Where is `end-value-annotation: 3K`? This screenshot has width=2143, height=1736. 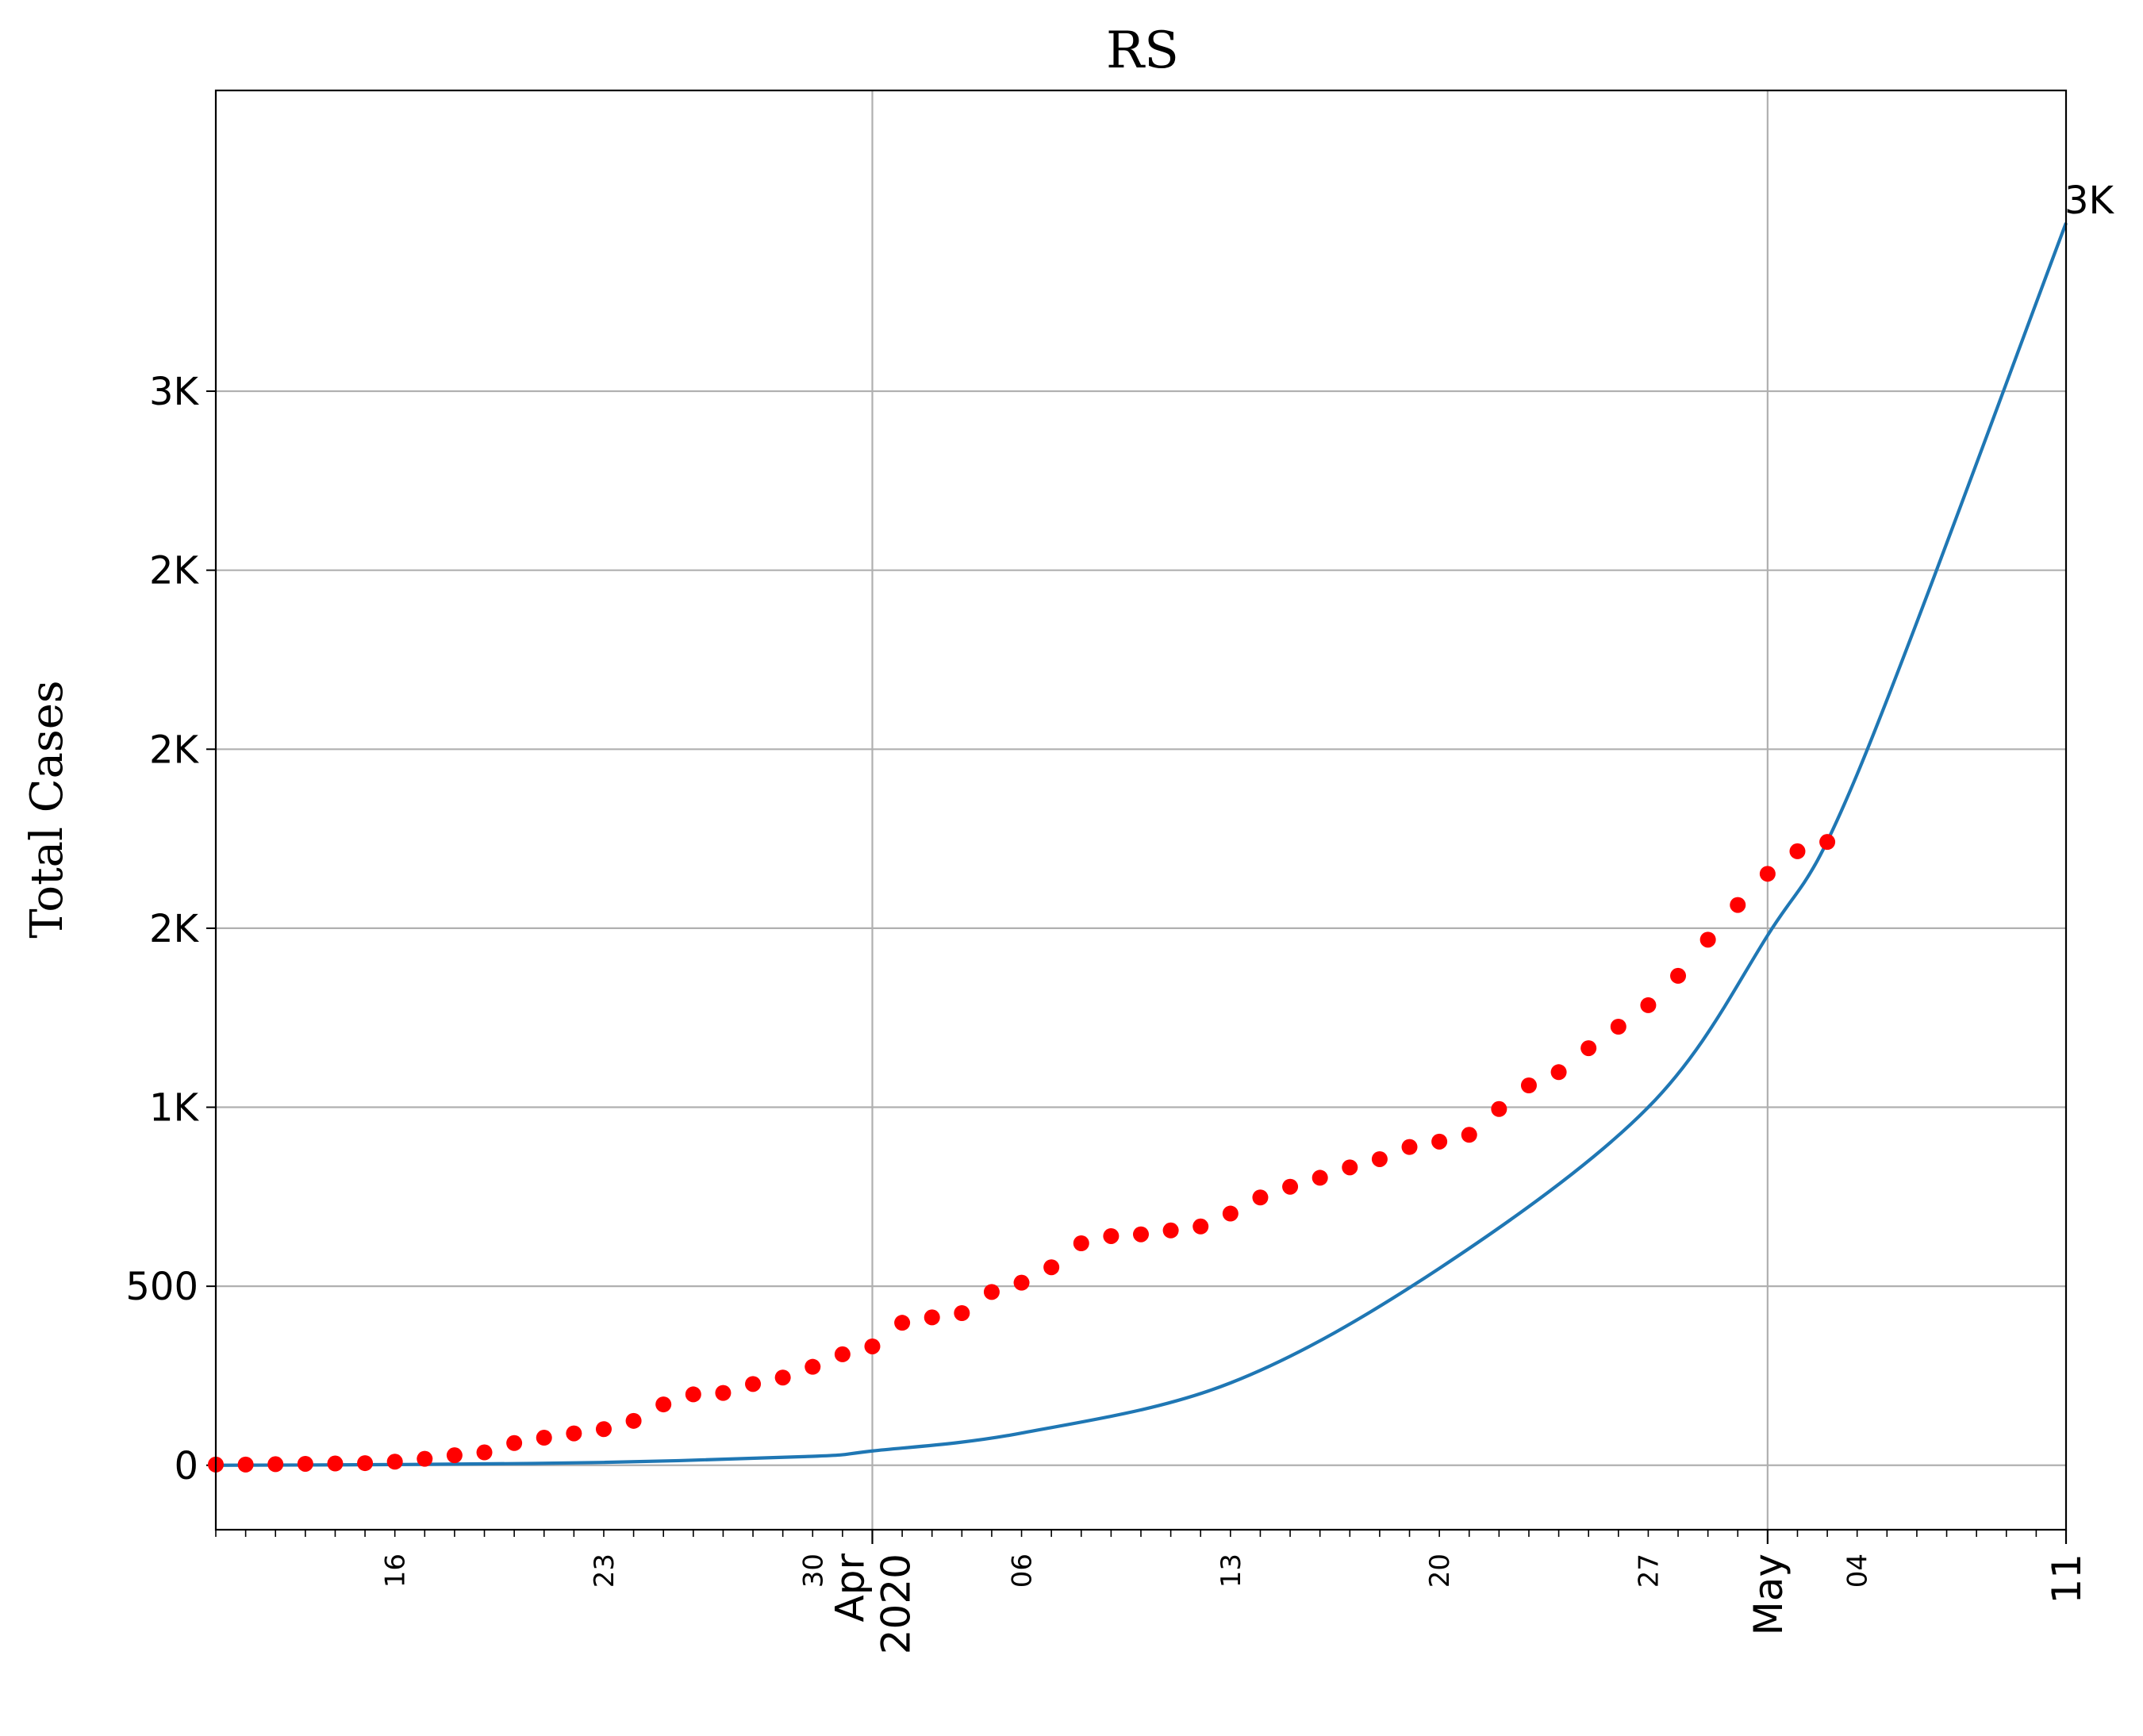
end-value-annotation: 3K is located at coordinates (2090, 201).